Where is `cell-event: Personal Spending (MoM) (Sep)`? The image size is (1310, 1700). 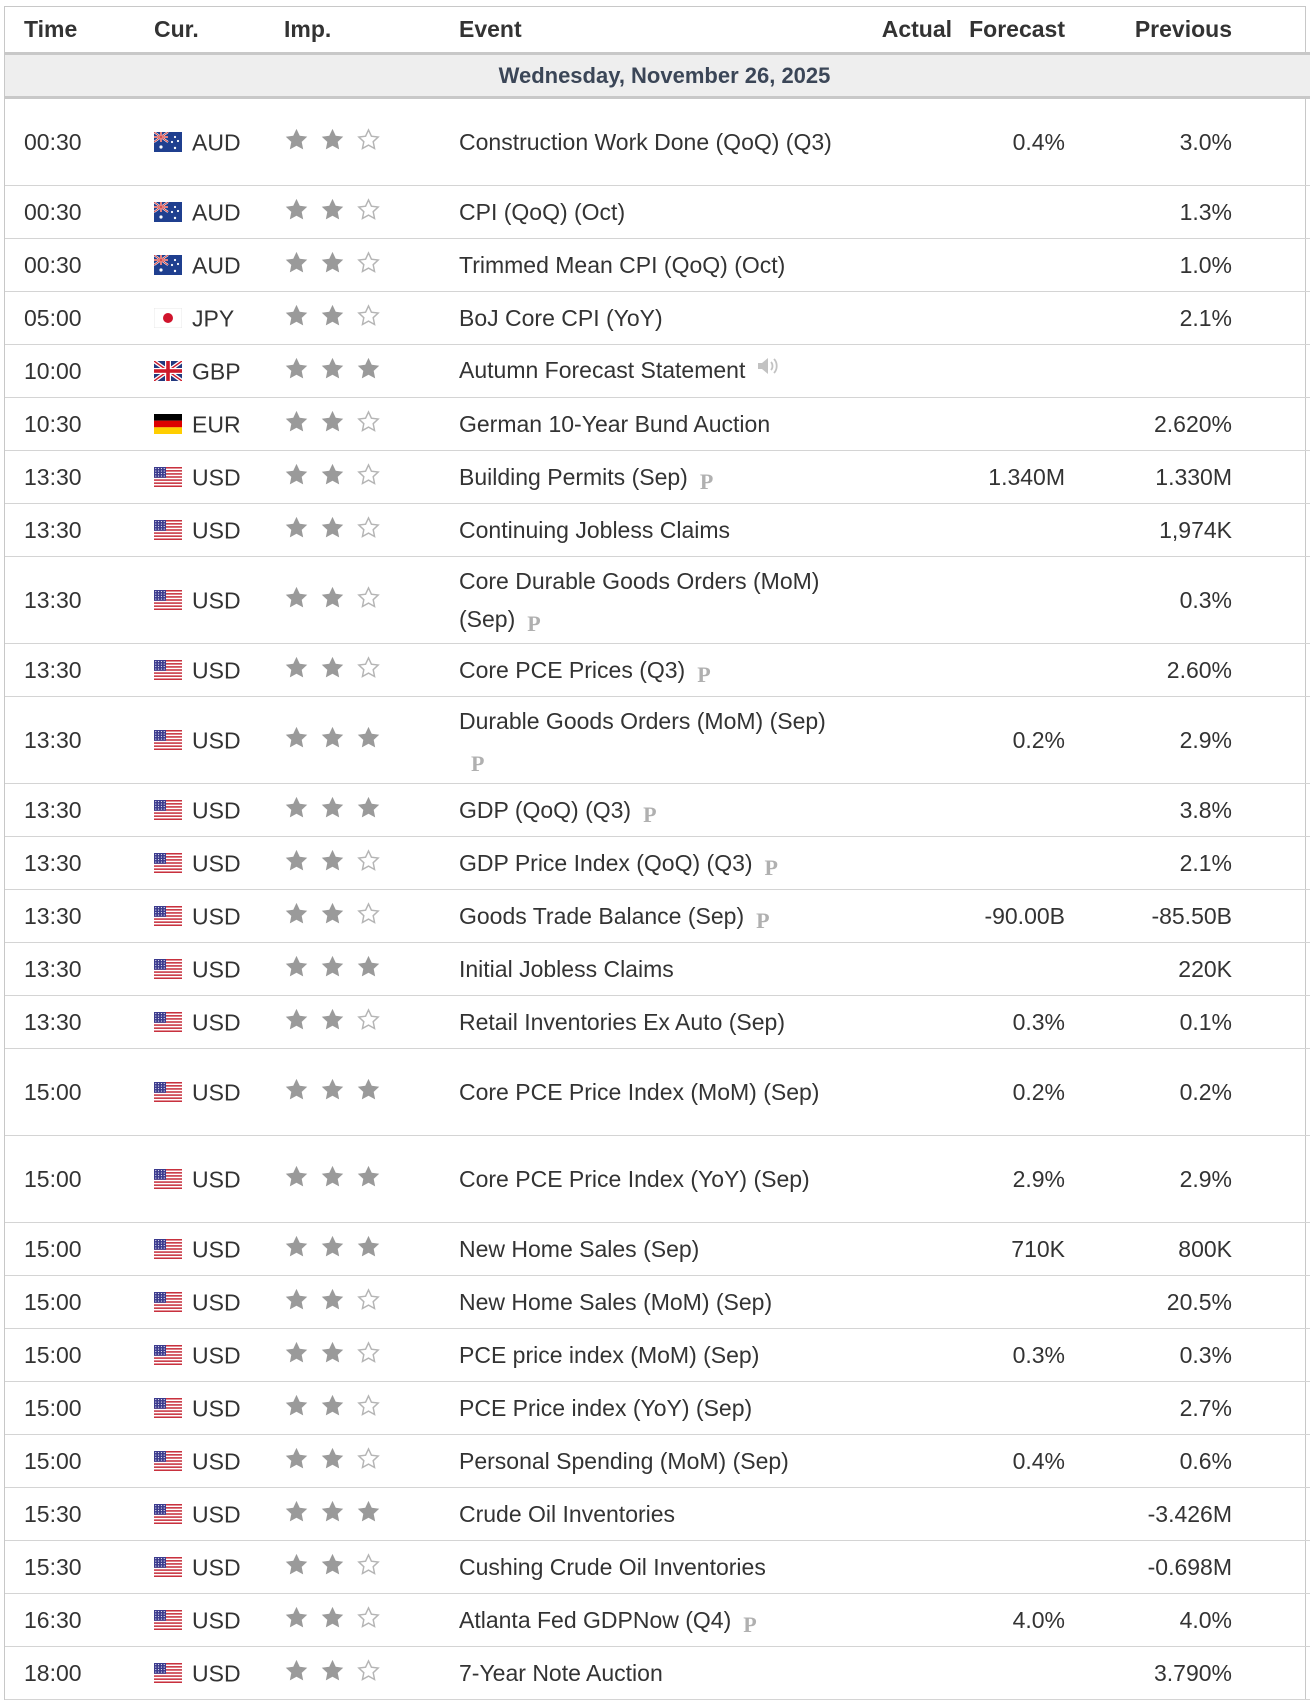
cell-event: Personal Spending (MoM) (Sep) is located at coordinates (649, 1461).